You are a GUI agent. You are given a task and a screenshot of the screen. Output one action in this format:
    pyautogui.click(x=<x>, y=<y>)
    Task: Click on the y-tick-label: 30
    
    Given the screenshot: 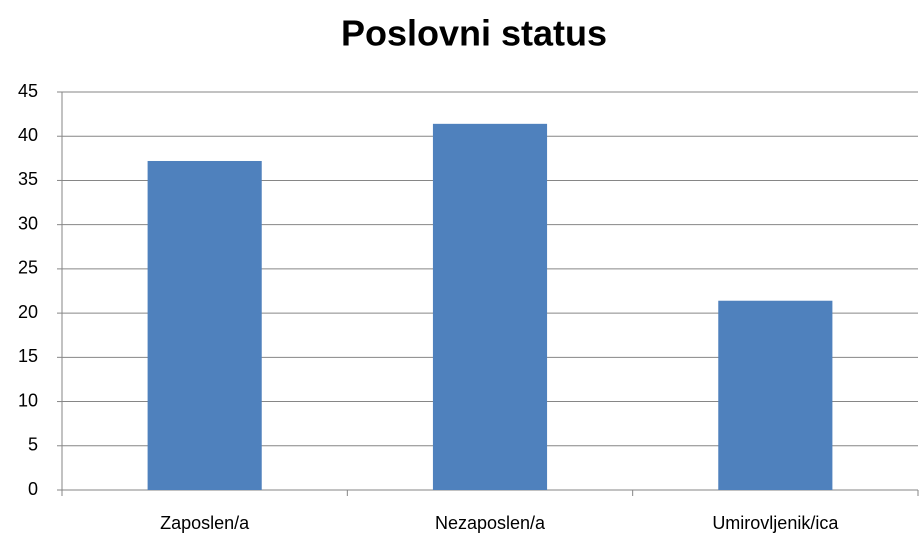 What is the action you would take?
    pyautogui.click(x=28, y=223)
    